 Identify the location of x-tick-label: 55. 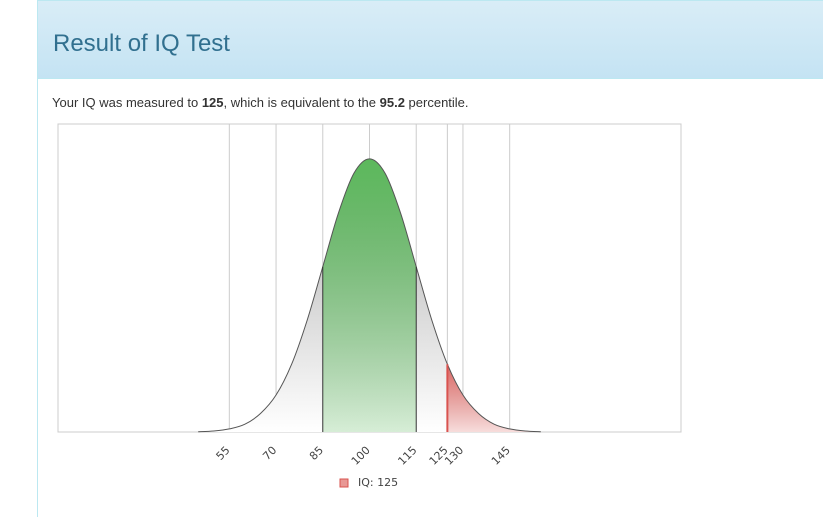
(223, 453).